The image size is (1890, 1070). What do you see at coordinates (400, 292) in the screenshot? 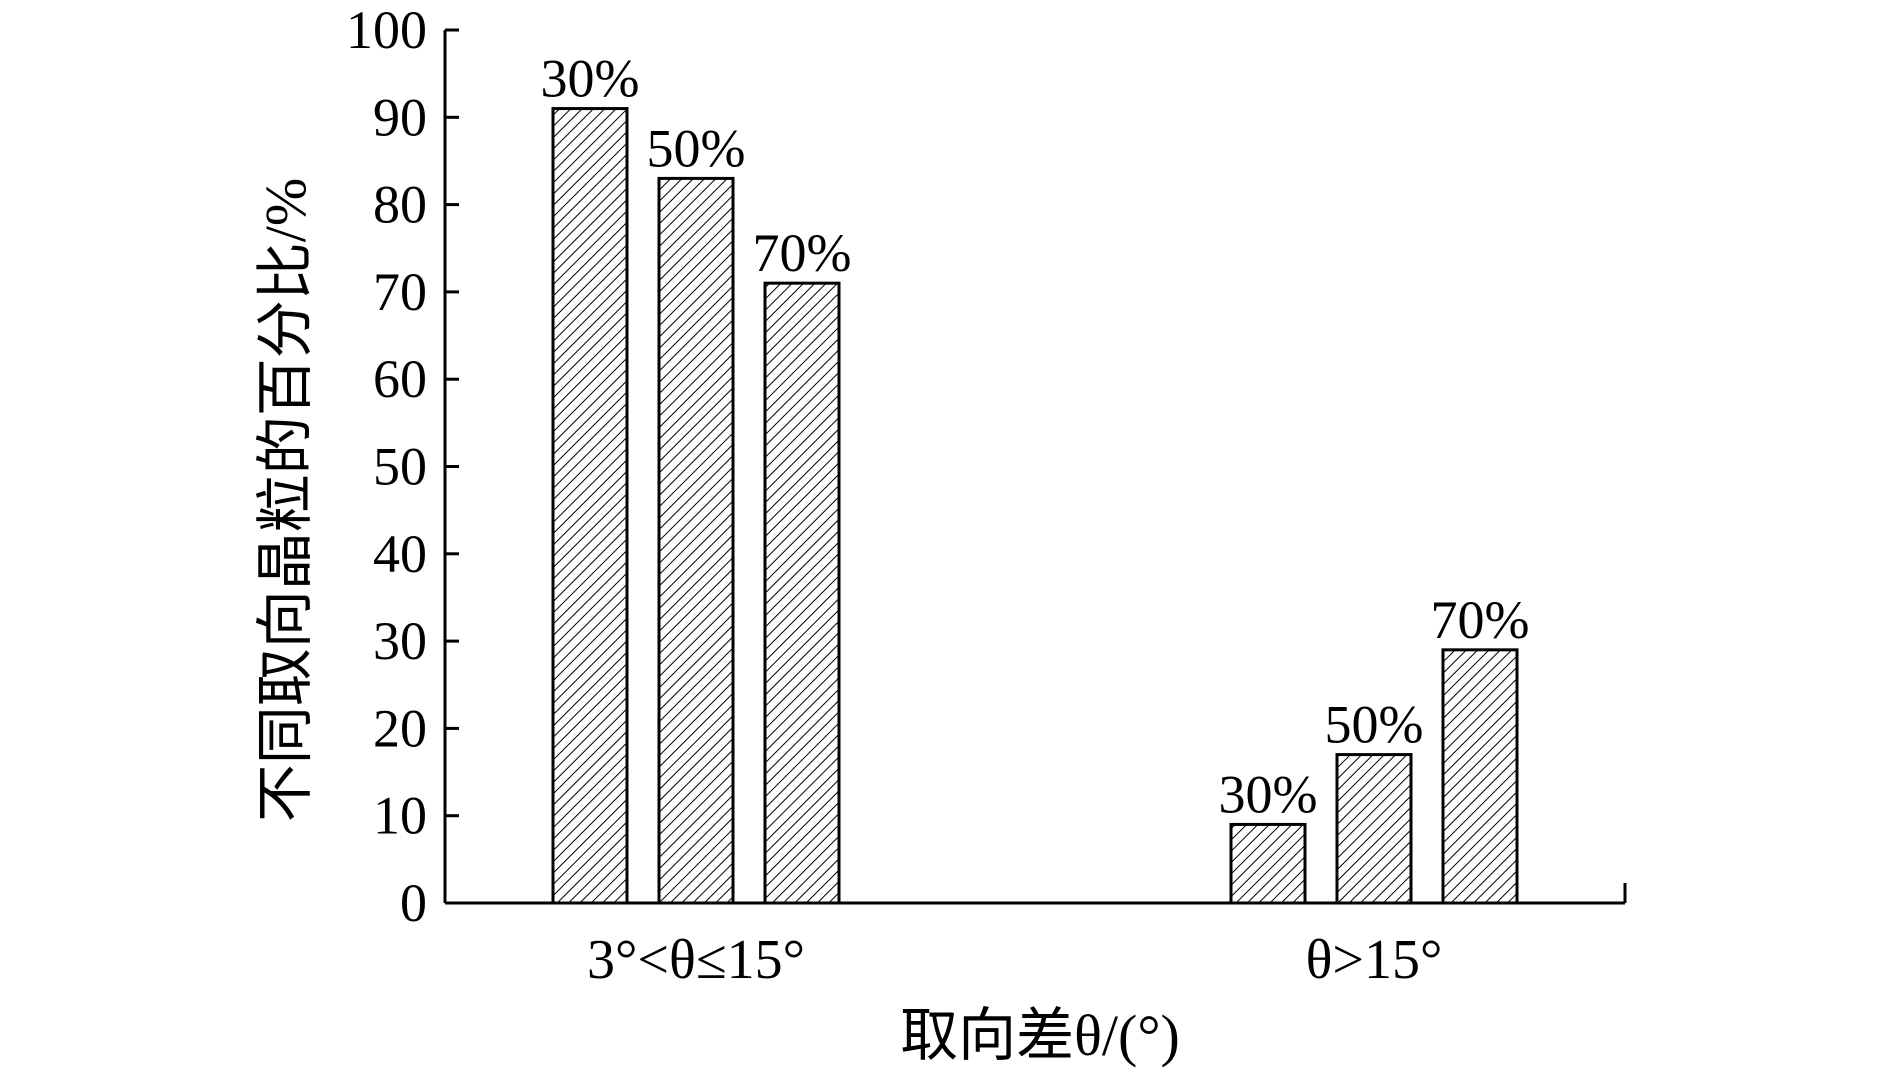
I see `y-tick-label: 70` at bounding box center [400, 292].